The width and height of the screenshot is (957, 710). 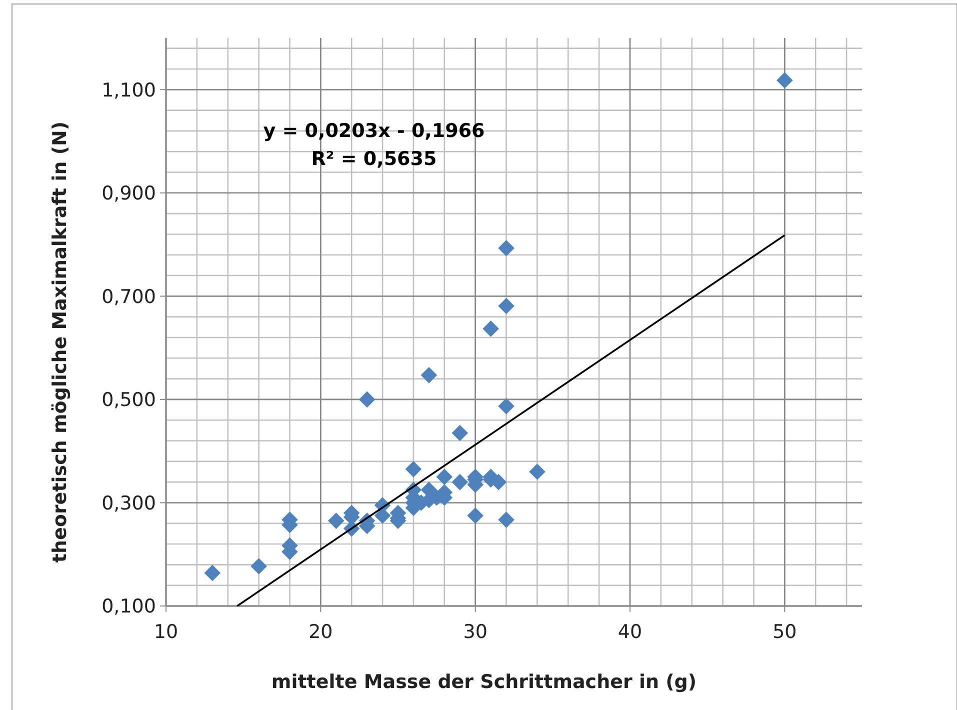 What do you see at coordinates (129, 297) in the screenshot?
I see `y-tick-label: 0,700` at bounding box center [129, 297].